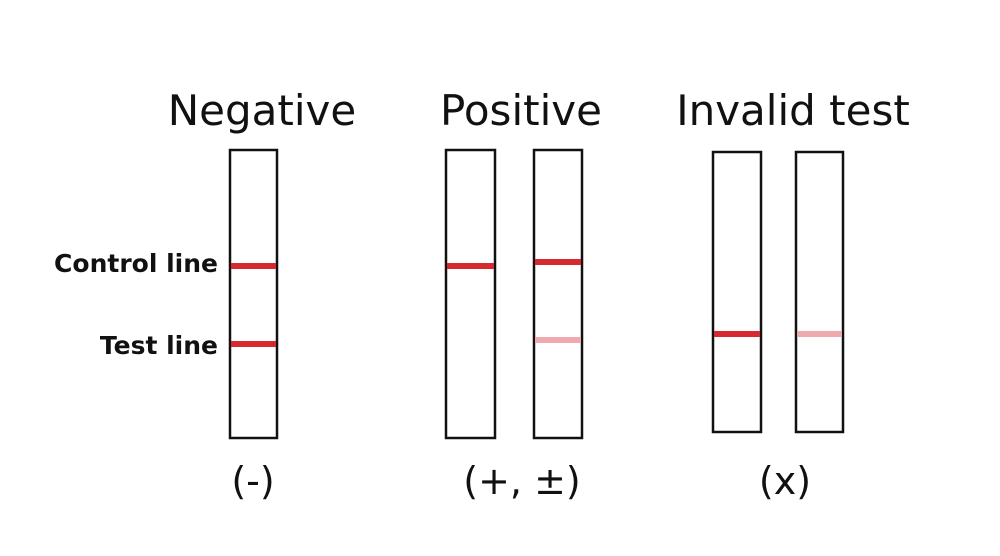 Image resolution: width=1000 pixels, height=556 pixels. I want to click on control-label: Control line, so click(136, 263).